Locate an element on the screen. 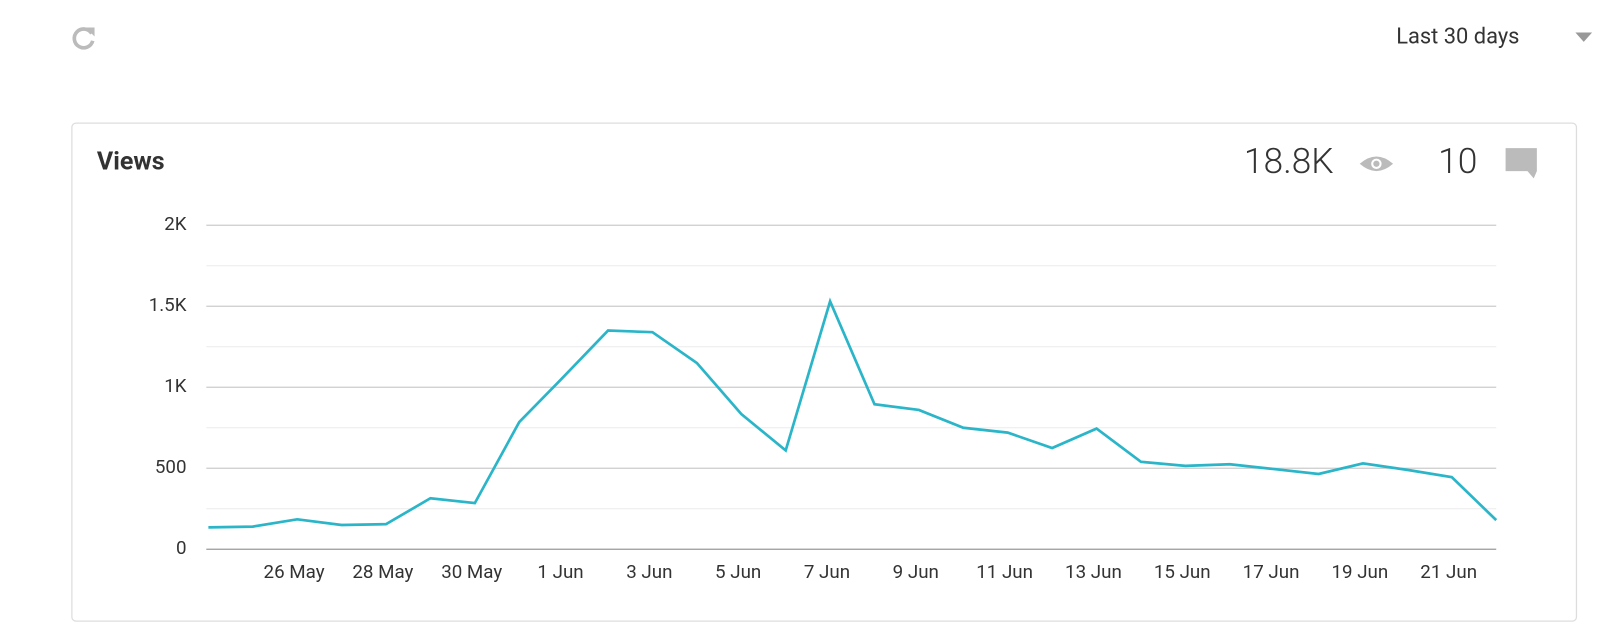 The width and height of the screenshot is (1615, 637). refresh-arrow is located at coordinates (90, 32).